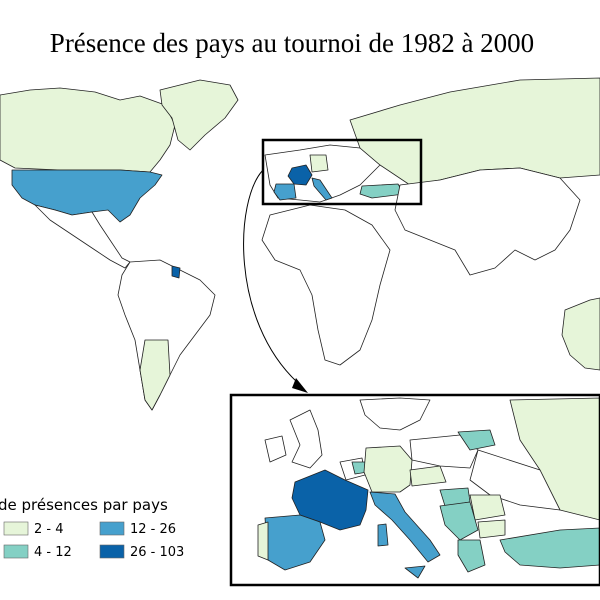  Describe the element at coordinates (49, 529) in the screenshot. I see `legend-label: 2 - 4` at that location.